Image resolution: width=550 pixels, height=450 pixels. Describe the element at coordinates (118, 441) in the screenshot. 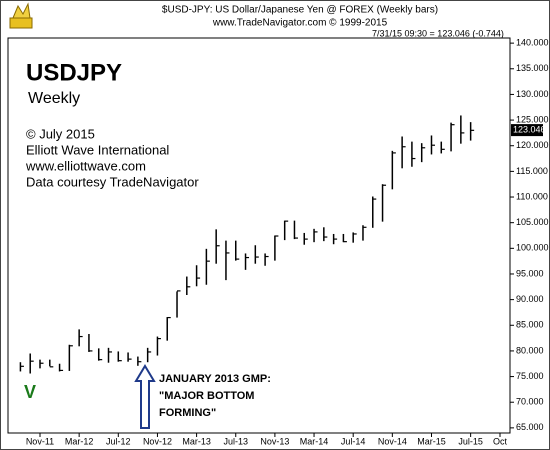

I see `x-tick-label: Jul-12` at that location.